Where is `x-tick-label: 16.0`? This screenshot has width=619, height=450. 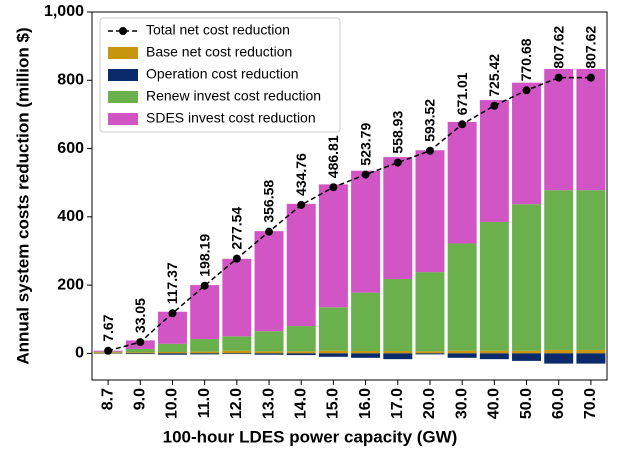
x-tick-label: 16.0 is located at coordinates (365, 403).